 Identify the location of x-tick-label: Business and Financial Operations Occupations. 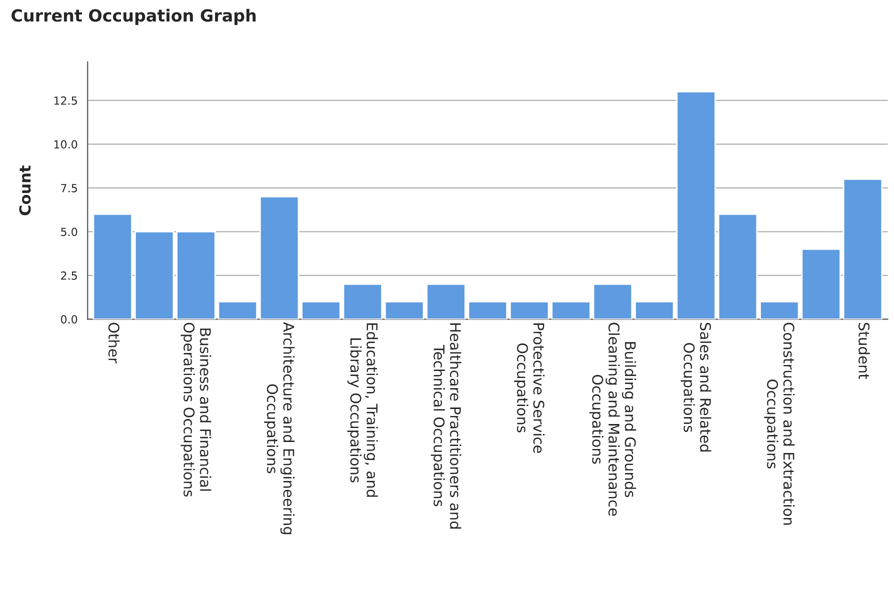
(196, 409).